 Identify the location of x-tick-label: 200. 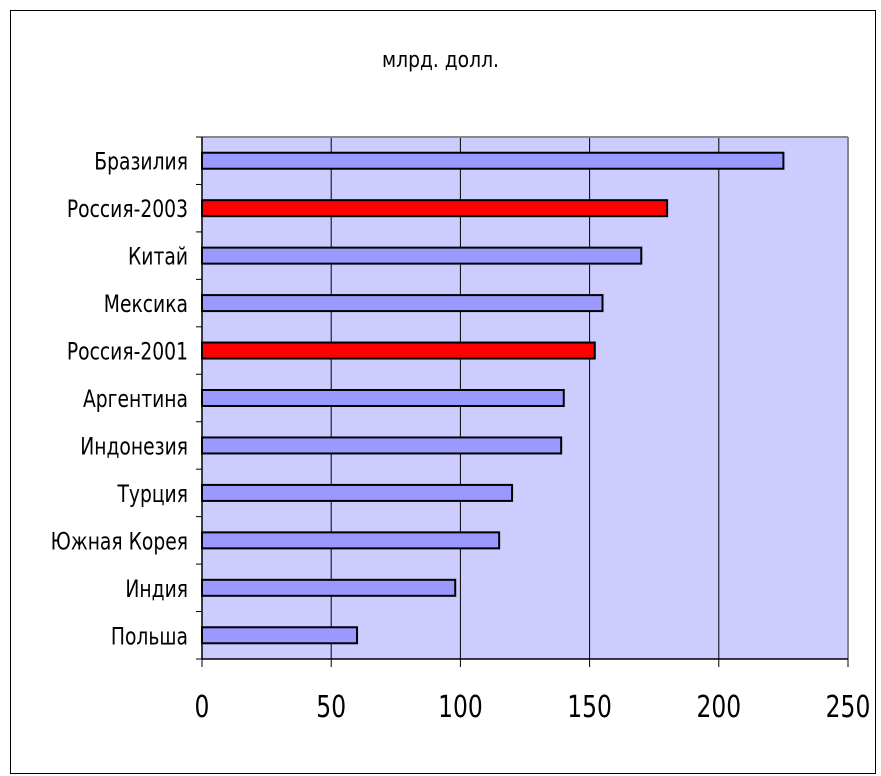
(718, 707).